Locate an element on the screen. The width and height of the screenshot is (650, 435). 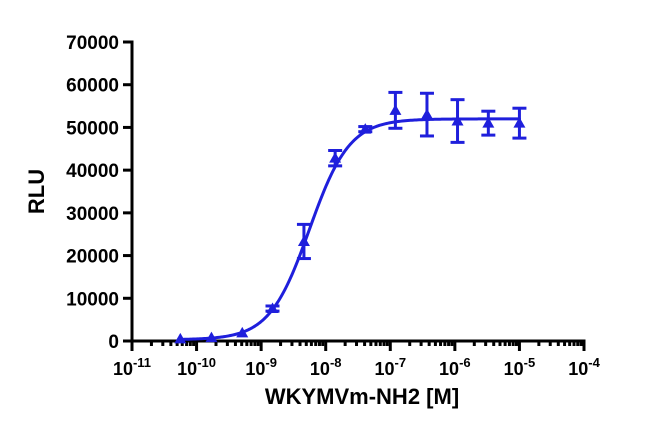
y-tick-label: 50000 is located at coordinates (92, 128).